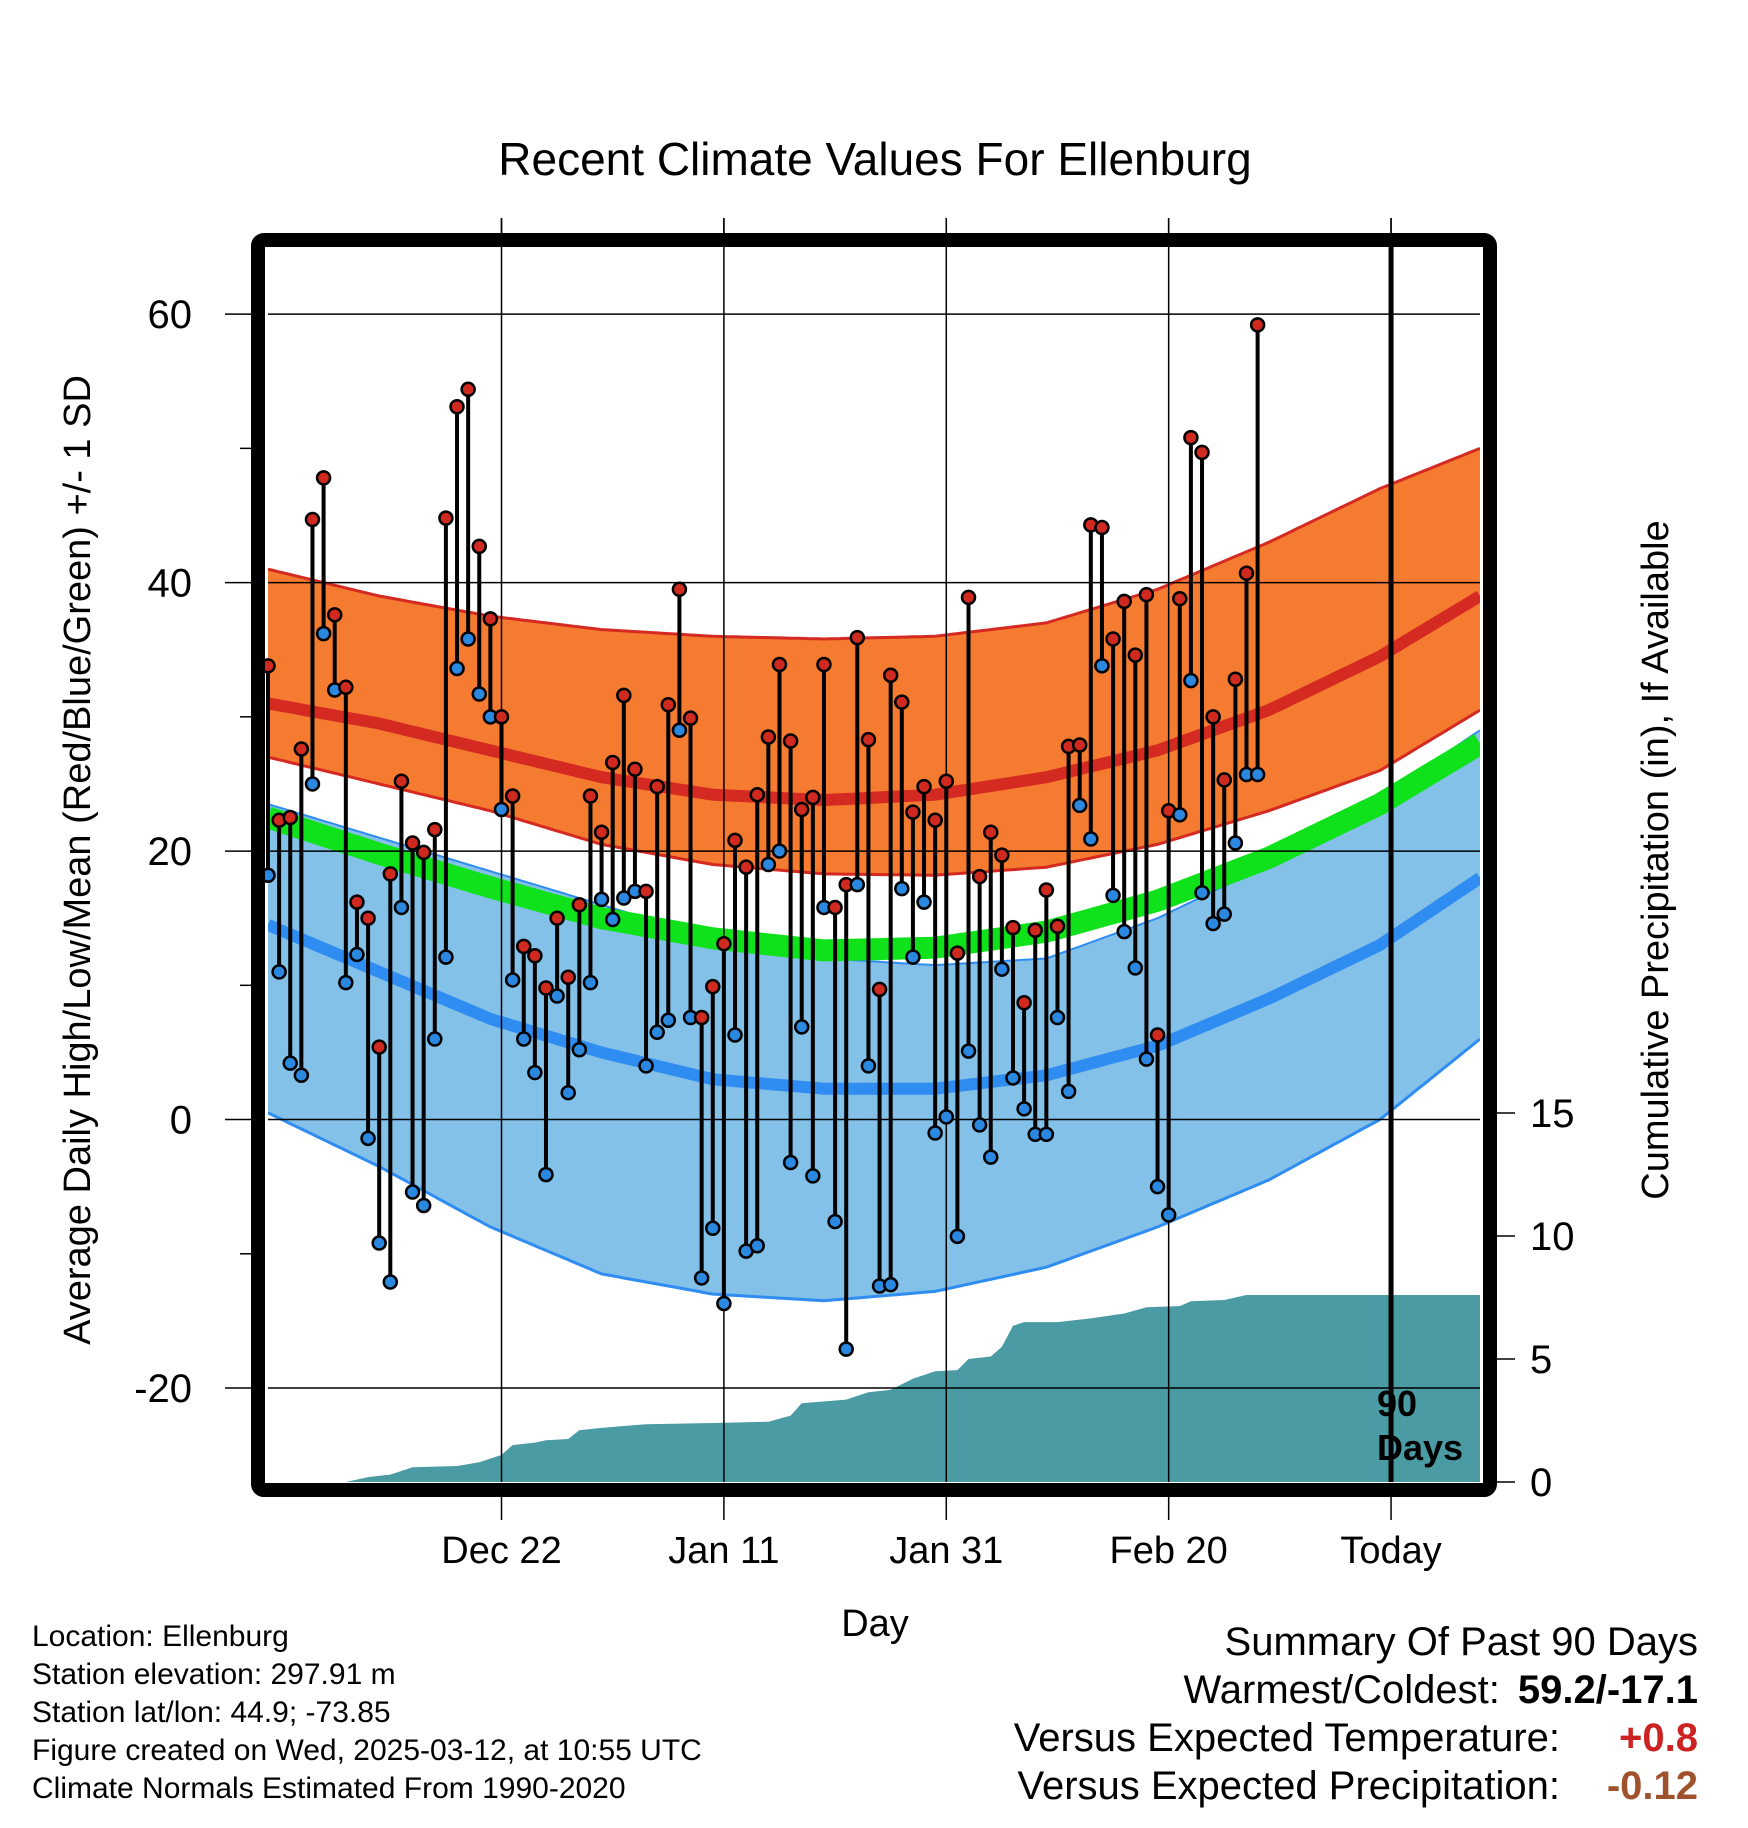  I want to click on chart-title: Recent Climate Values For Ellenburg, so click(874, 159).